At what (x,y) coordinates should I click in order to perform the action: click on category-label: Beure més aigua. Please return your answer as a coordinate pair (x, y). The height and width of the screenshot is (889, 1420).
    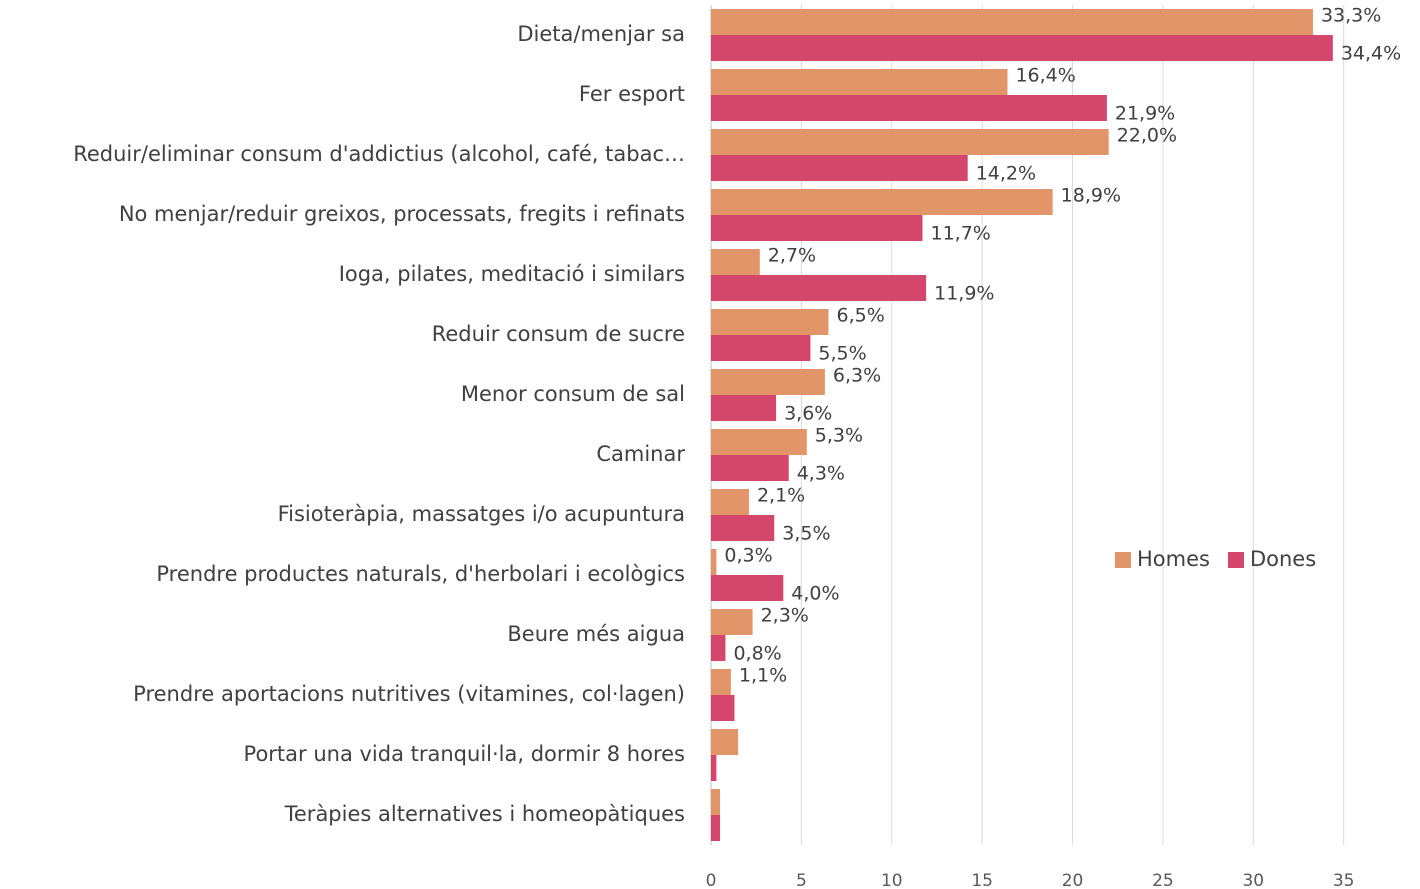
    Looking at the image, I should click on (596, 634).